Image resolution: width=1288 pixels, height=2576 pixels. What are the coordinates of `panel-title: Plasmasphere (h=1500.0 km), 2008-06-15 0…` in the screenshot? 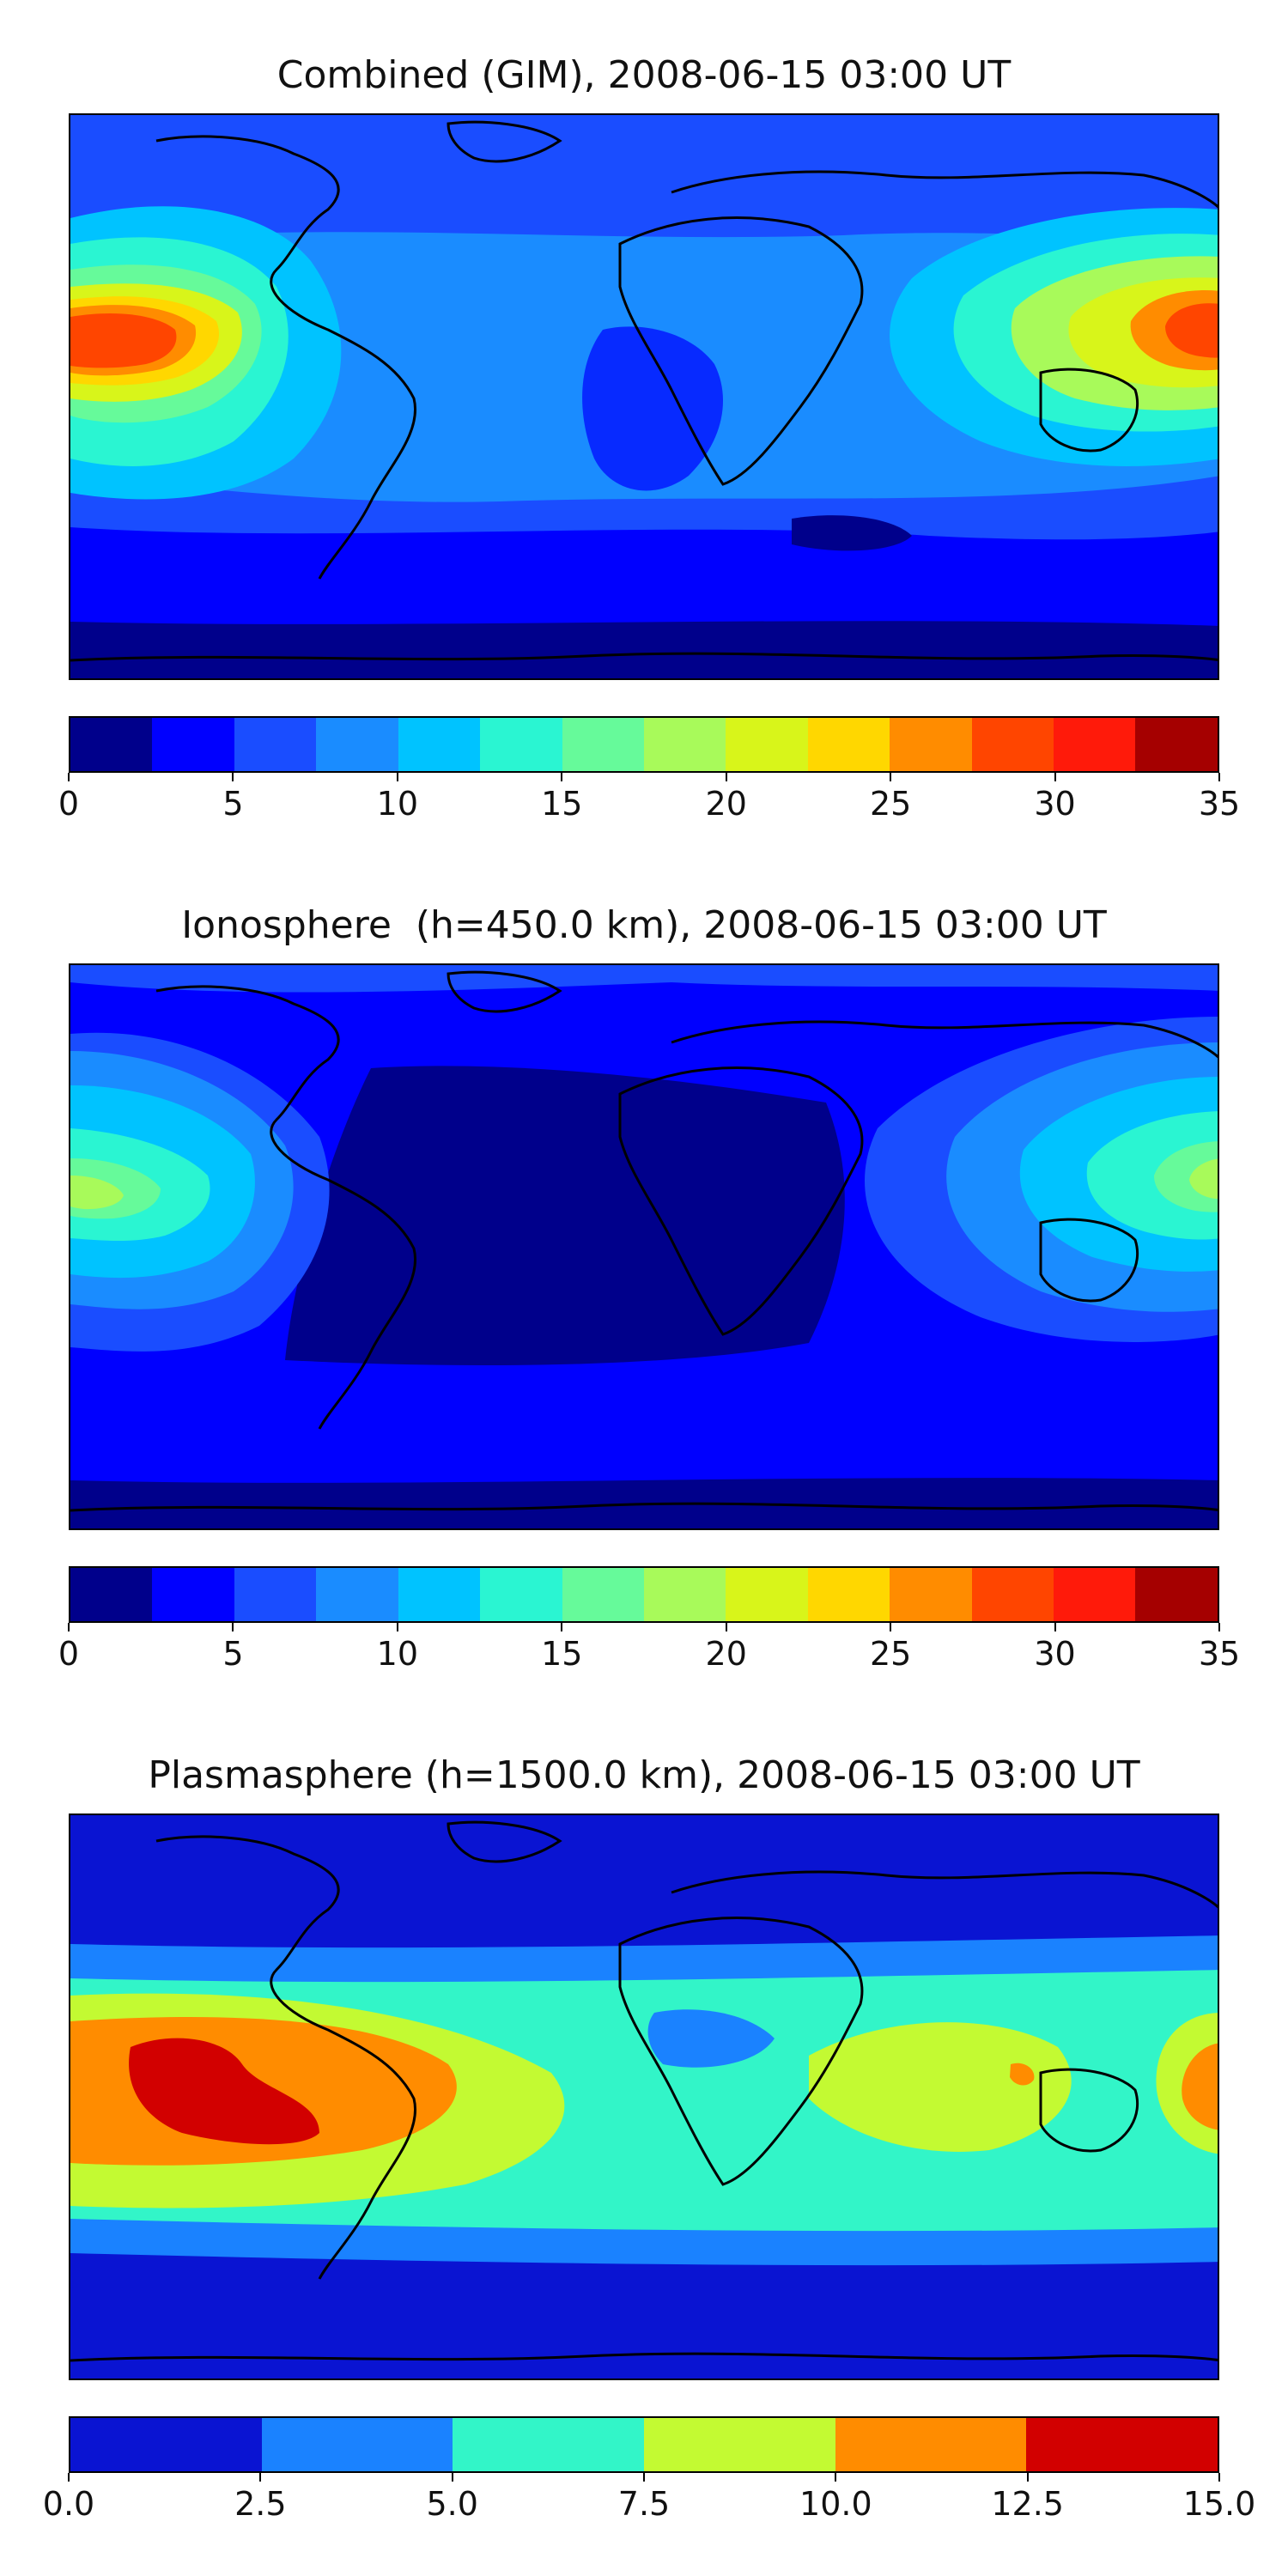 It's located at (644, 1775).